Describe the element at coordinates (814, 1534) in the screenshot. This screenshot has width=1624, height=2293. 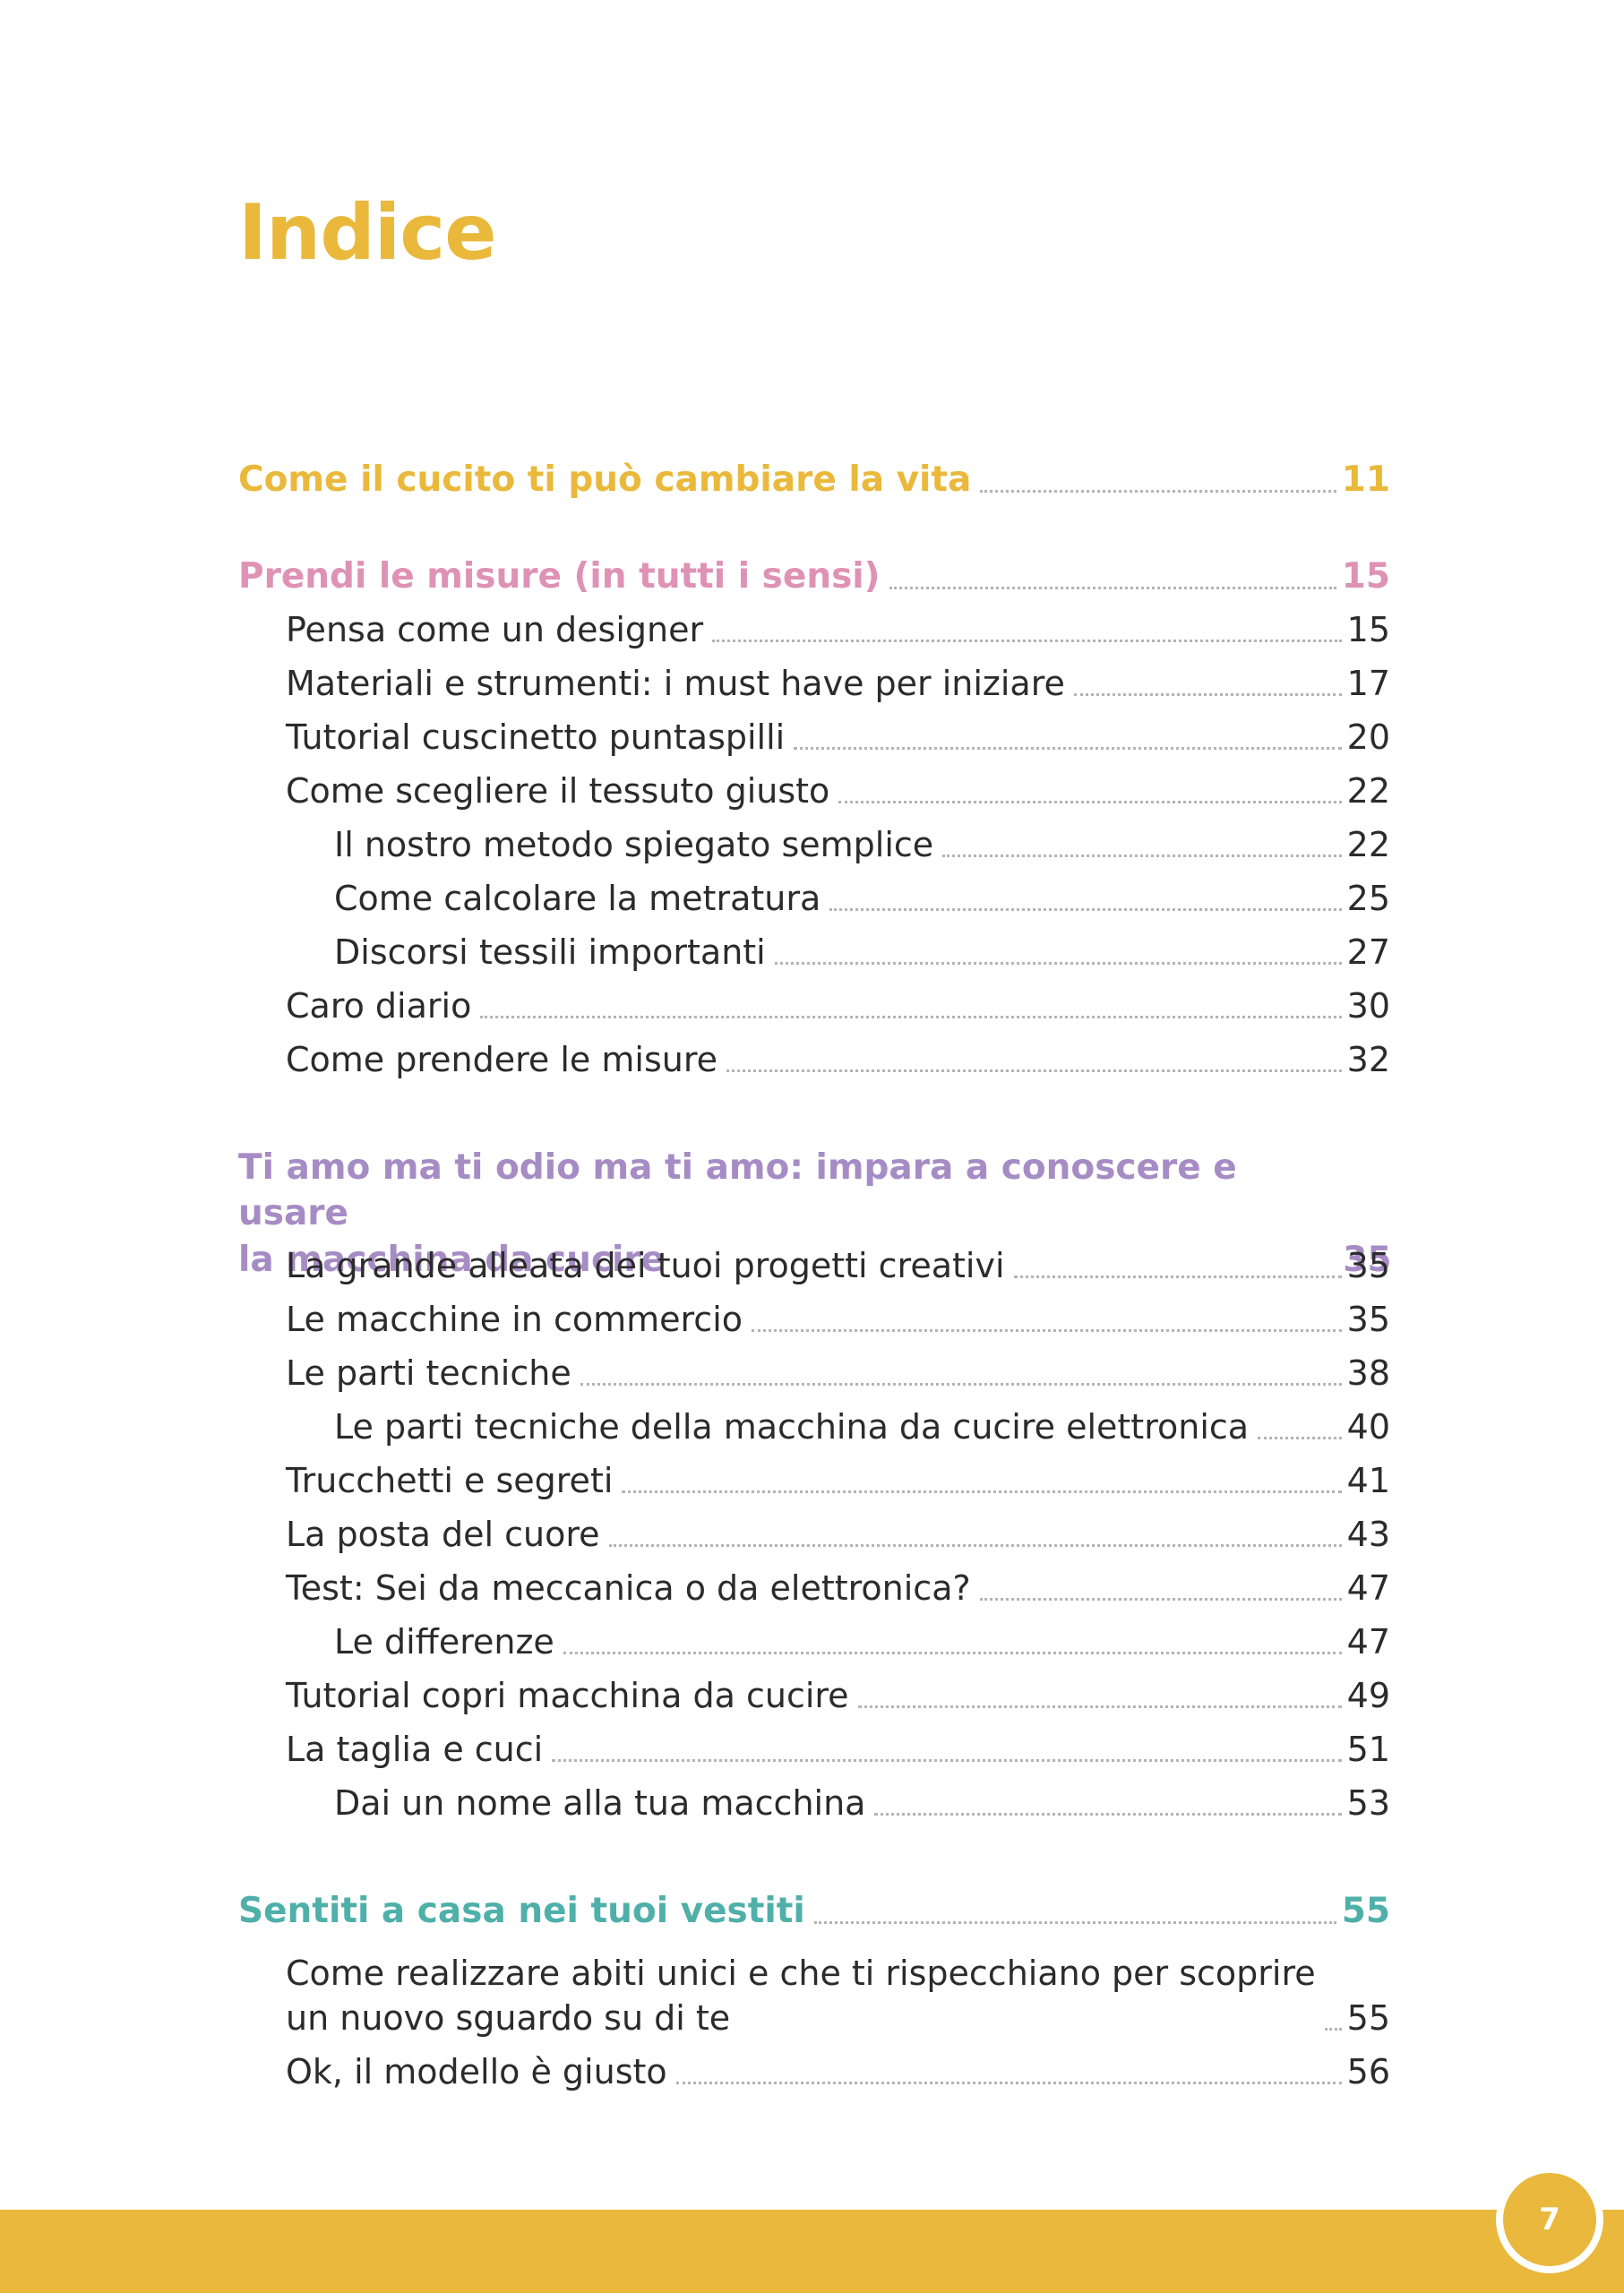
I see `toc-entry: La posta del cuore 43` at that location.